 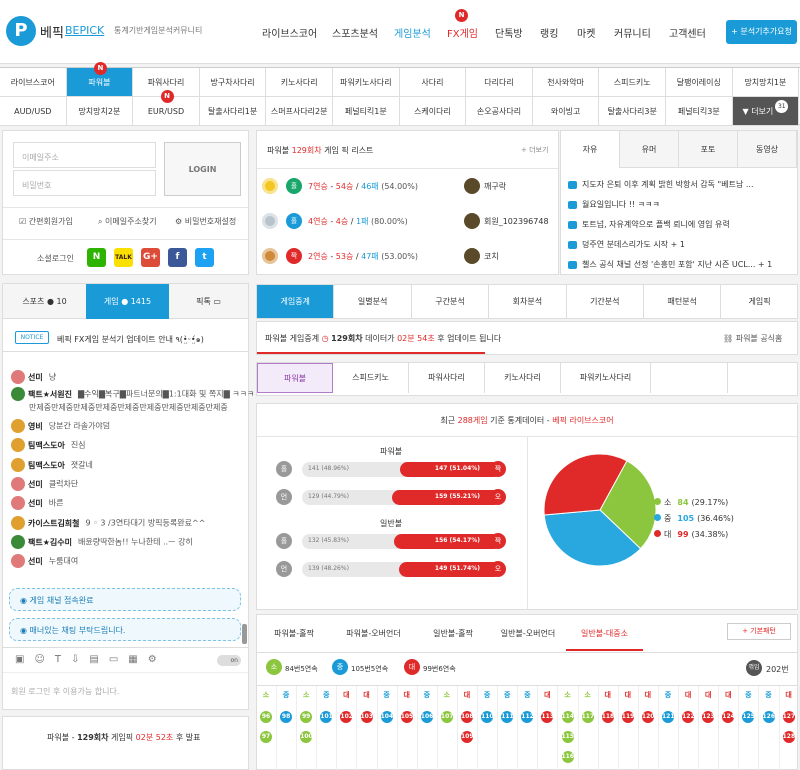 I want to click on facebook-login-button: f, so click(x=177, y=257).